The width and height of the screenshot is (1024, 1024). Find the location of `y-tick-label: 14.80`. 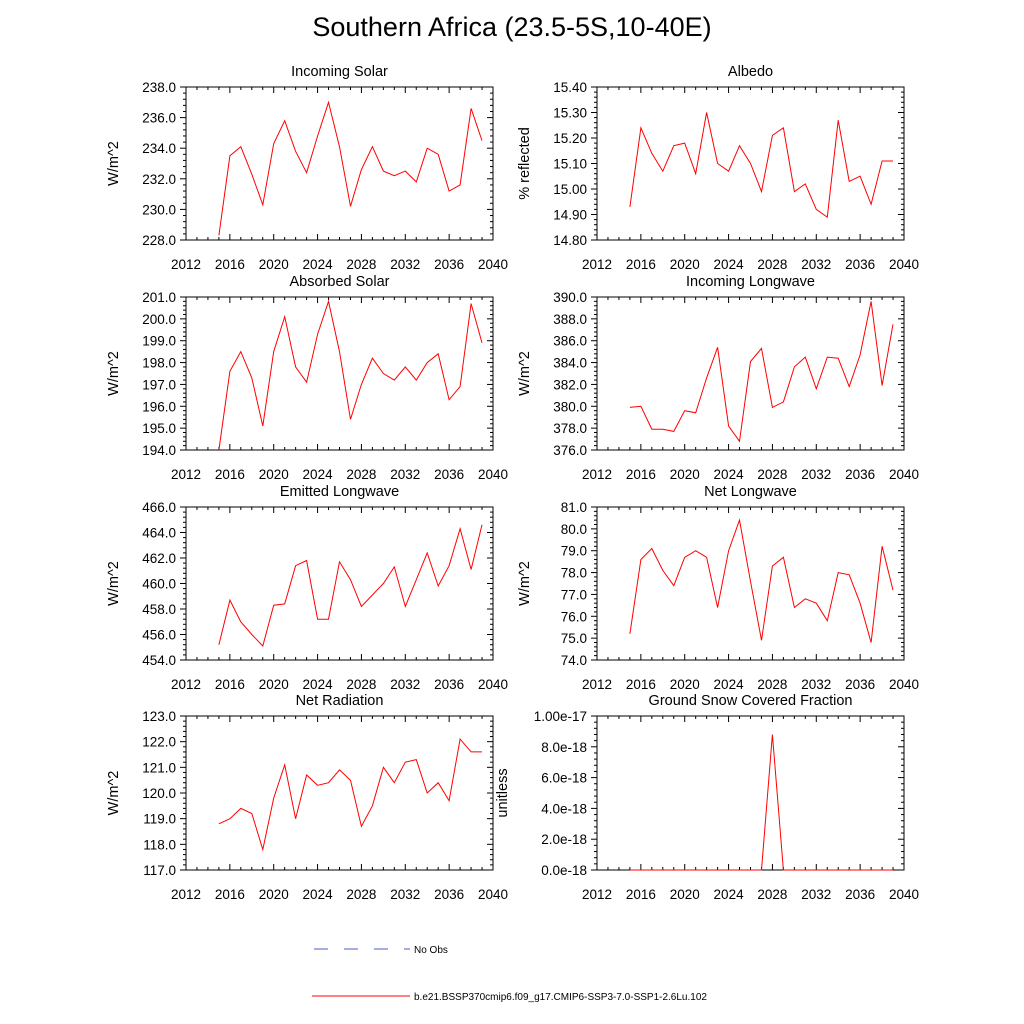

y-tick-label: 14.80 is located at coordinates (570, 240).